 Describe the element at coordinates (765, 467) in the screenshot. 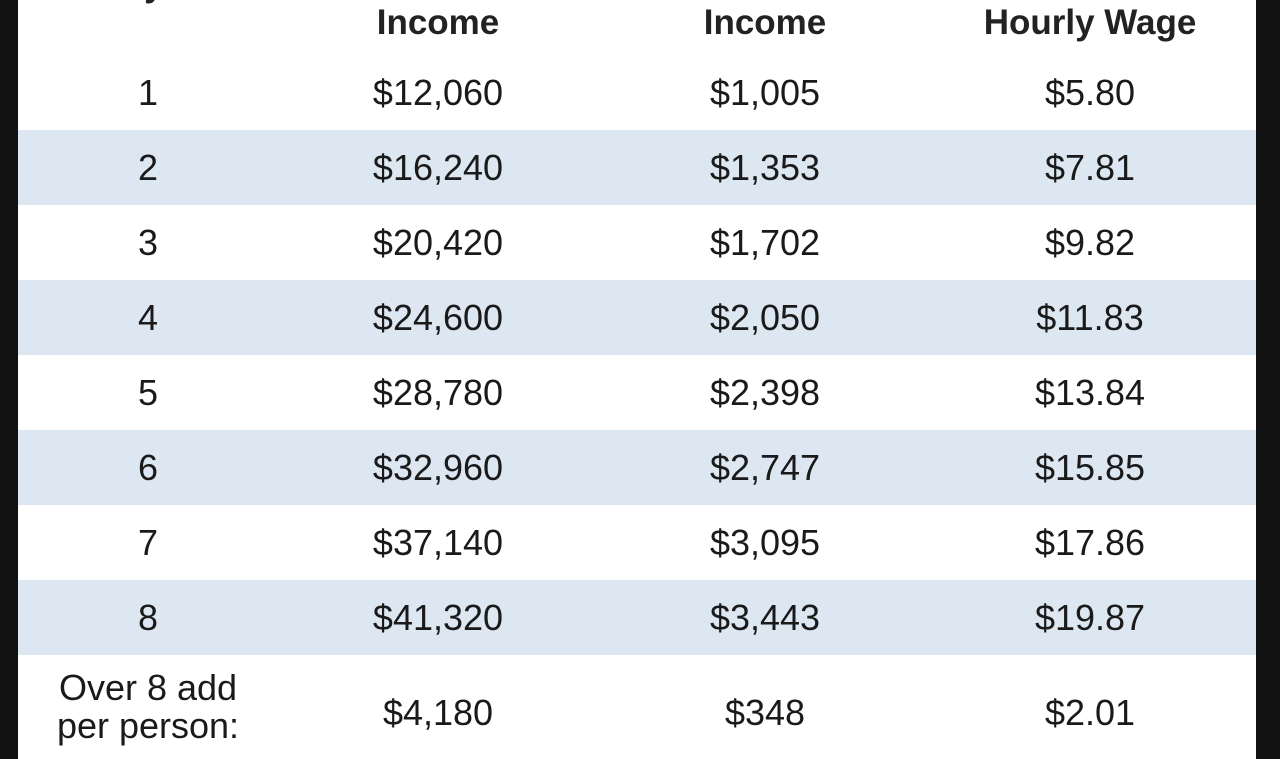

I see `table-cell: $2,747` at that location.